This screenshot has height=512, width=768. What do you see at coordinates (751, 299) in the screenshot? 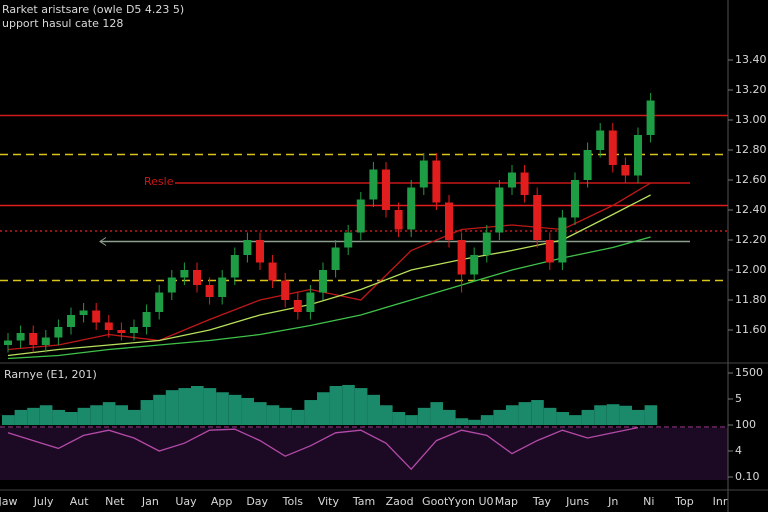
I see `y-tick-label: 11.80` at bounding box center [751, 299].